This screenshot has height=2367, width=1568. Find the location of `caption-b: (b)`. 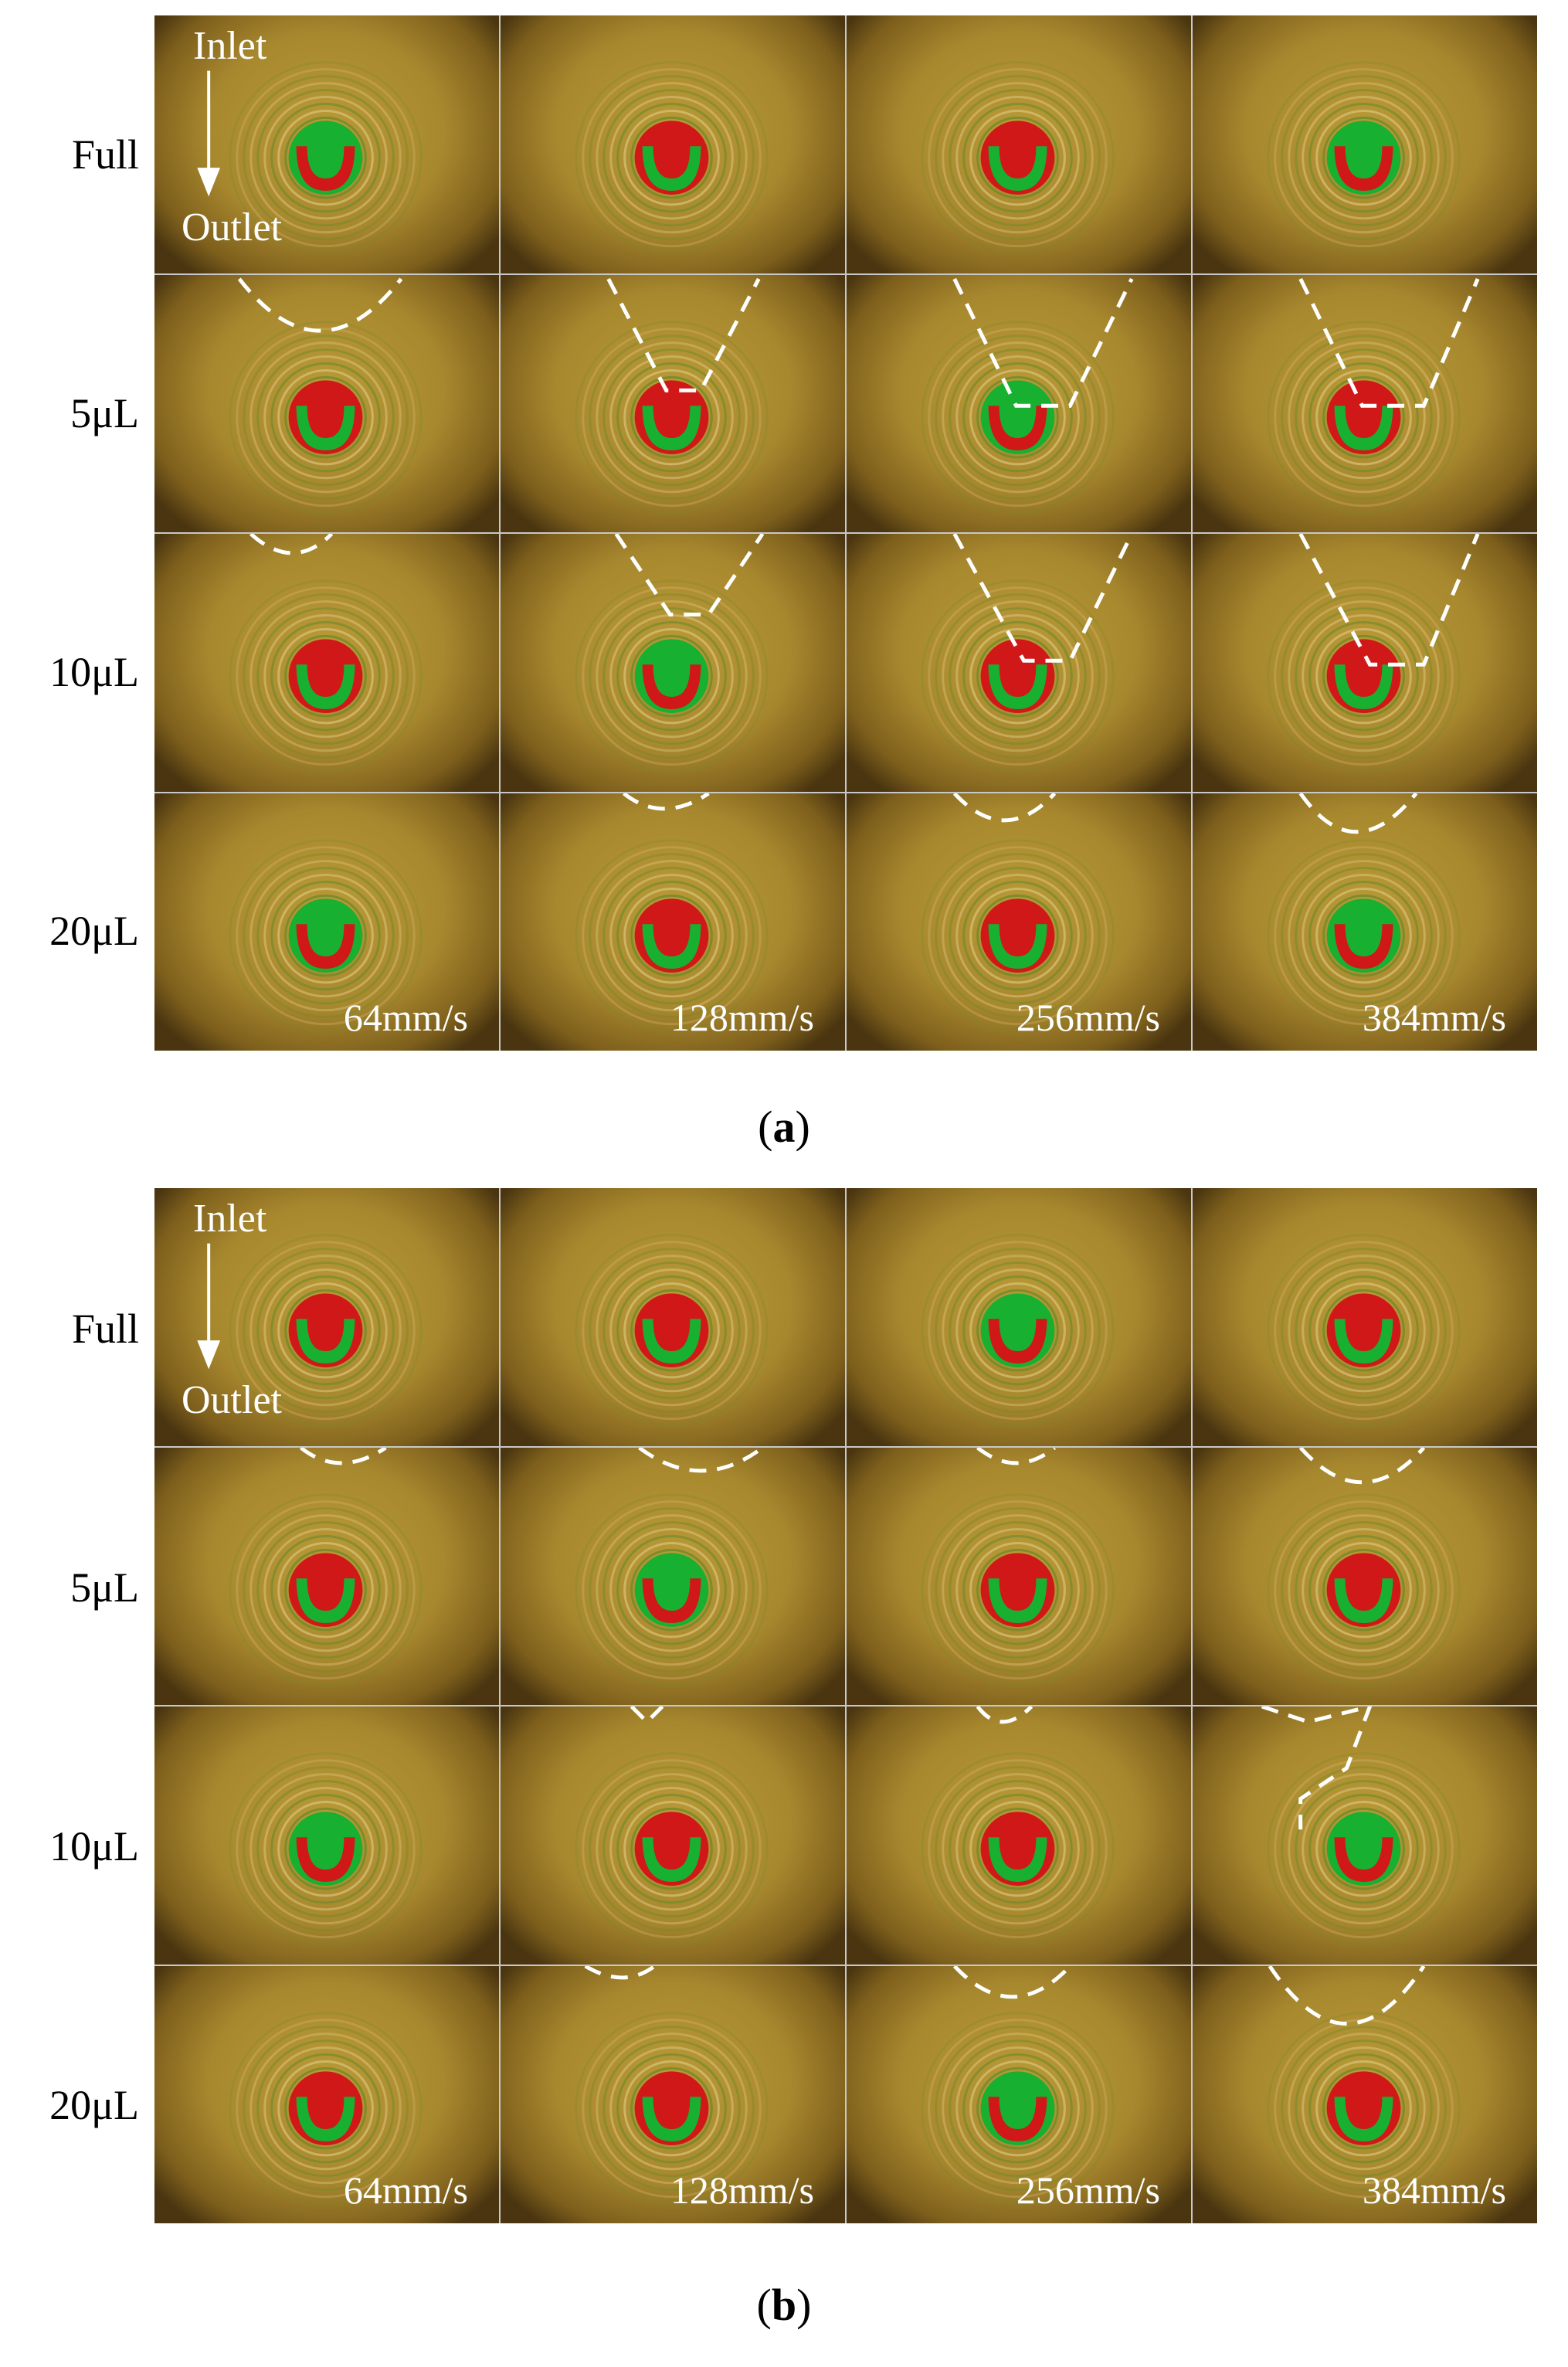

caption-b: (b) is located at coordinates (784, 2305).